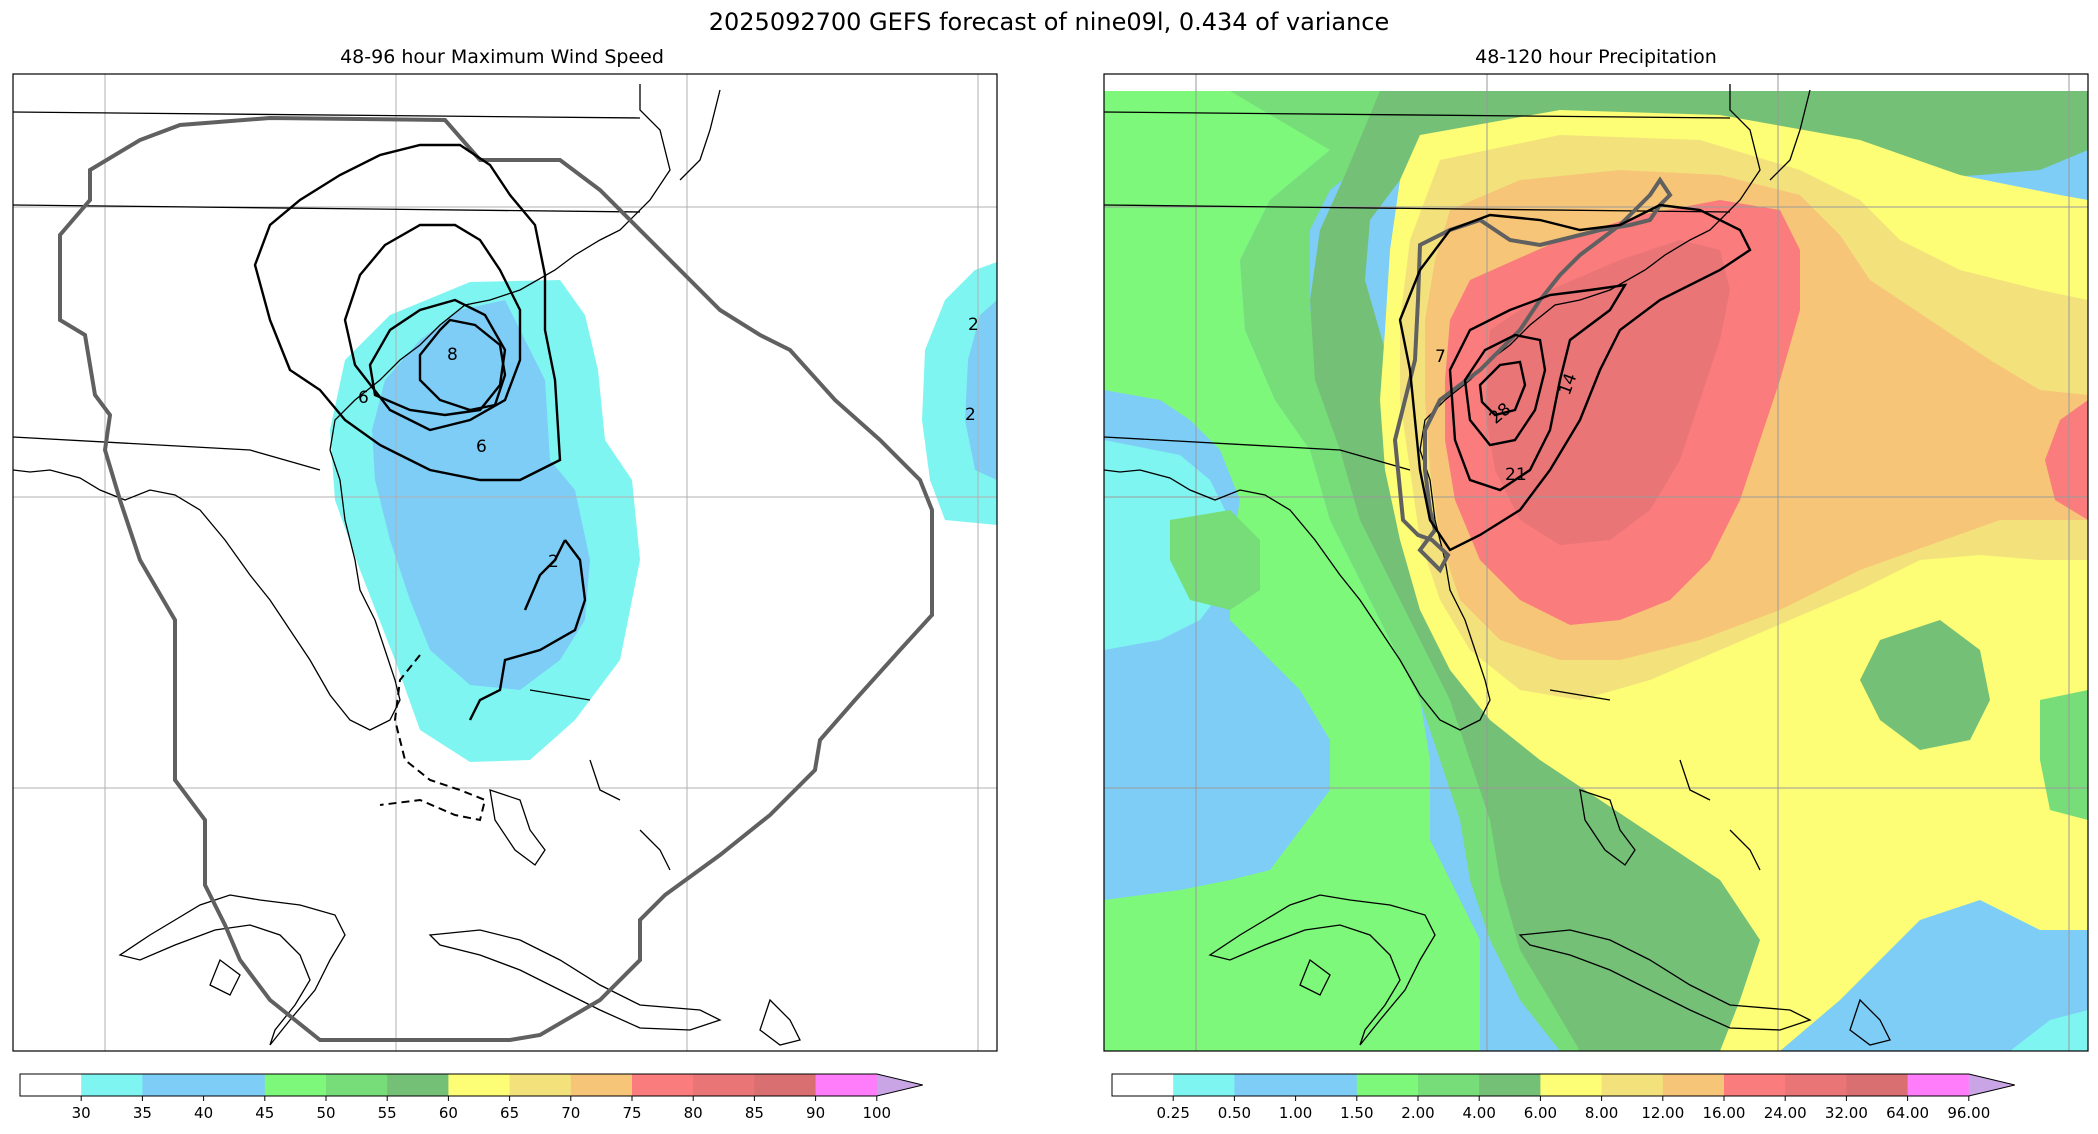 Image resolution: width=2098 pixels, height=1134 pixels. I want to click on left-colorbar-tick-label: 40, so click(203, 1113).